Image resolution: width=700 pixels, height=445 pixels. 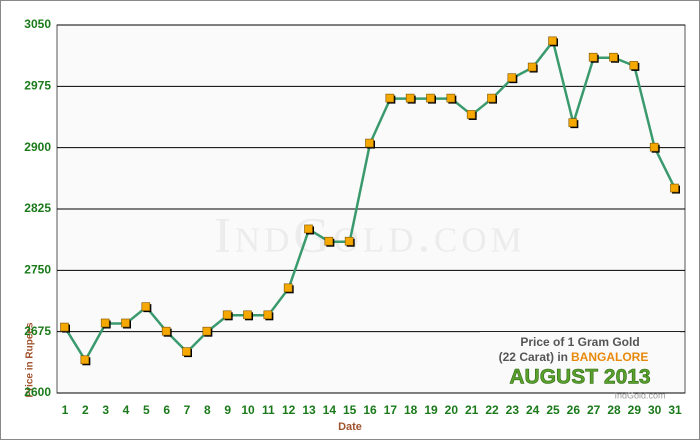 I want to click on x-tick-label: 12, so click(x=289, y=410).